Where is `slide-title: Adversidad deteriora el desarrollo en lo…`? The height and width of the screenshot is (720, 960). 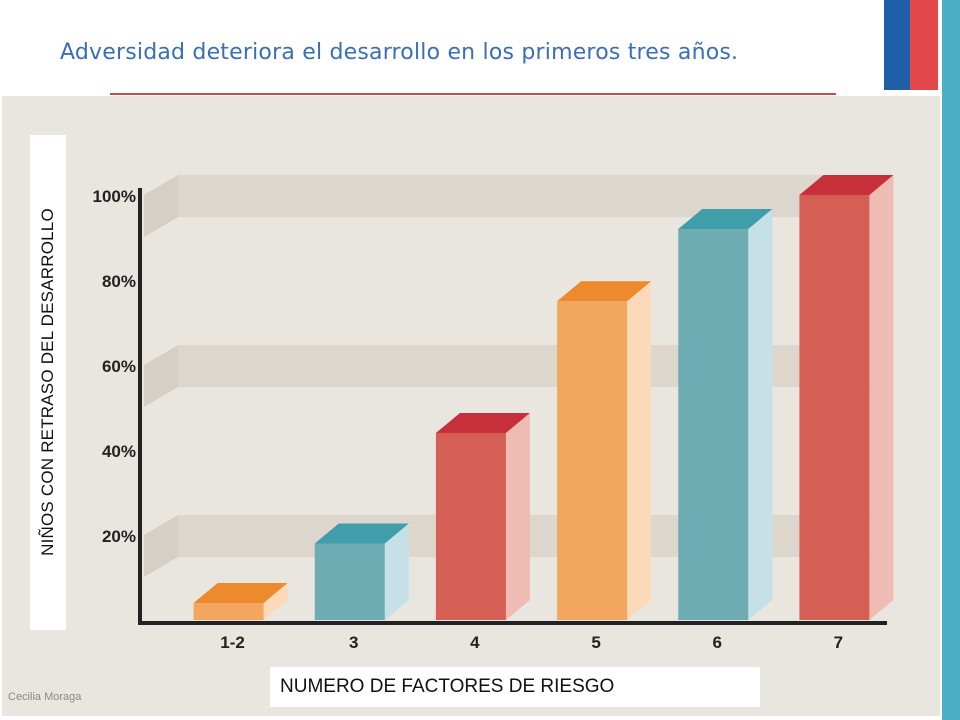 slide-title: Adversidad deteriora el desarrollo en lo… is located at coordinates (399, 52).